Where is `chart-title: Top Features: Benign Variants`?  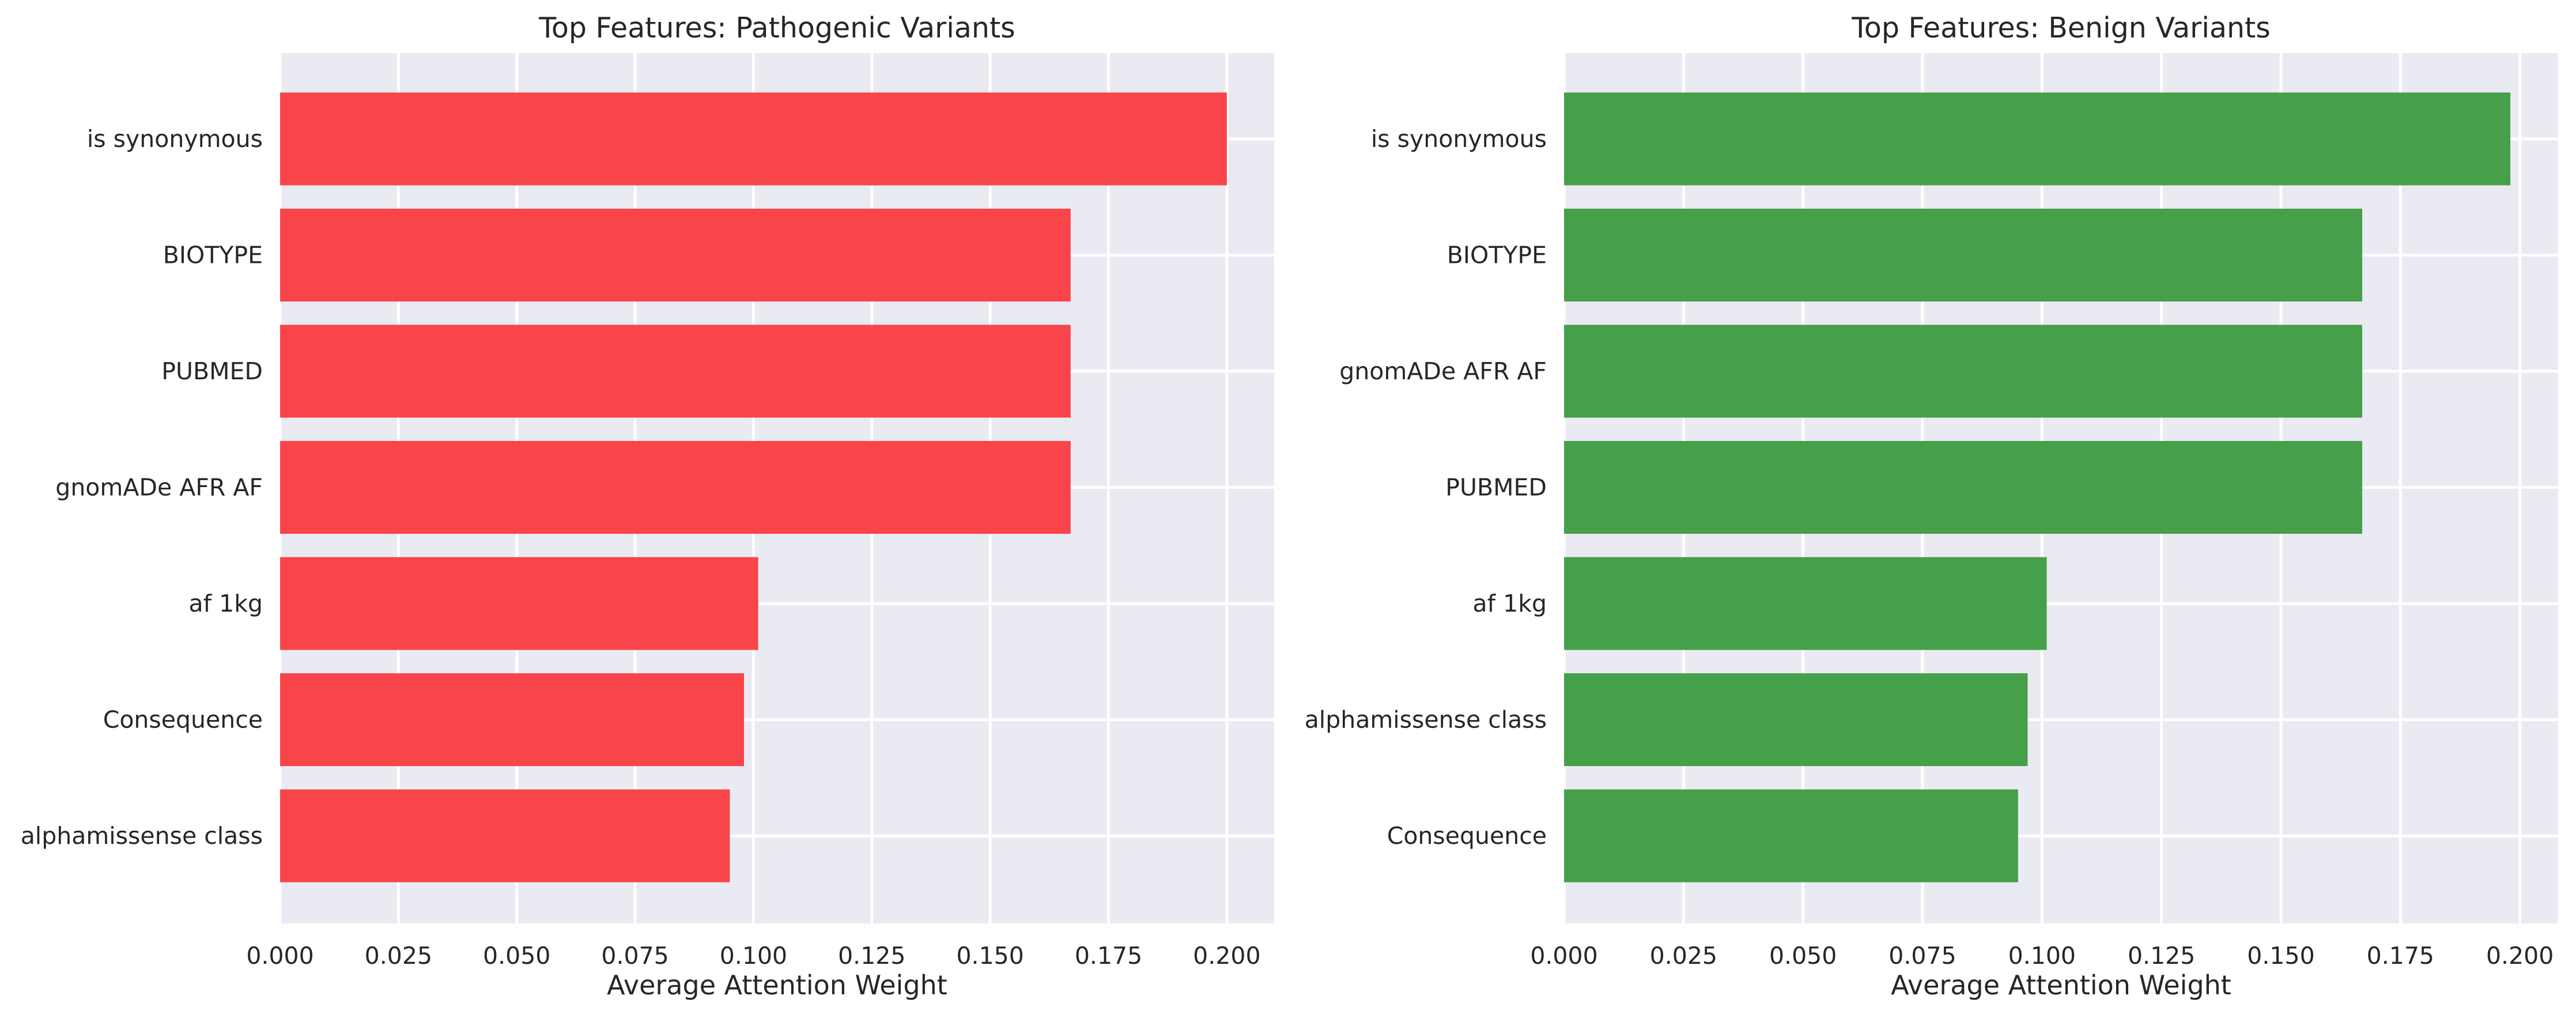
chart-title: Top Features: Benign Variants is located at coordinates (2061, 28).